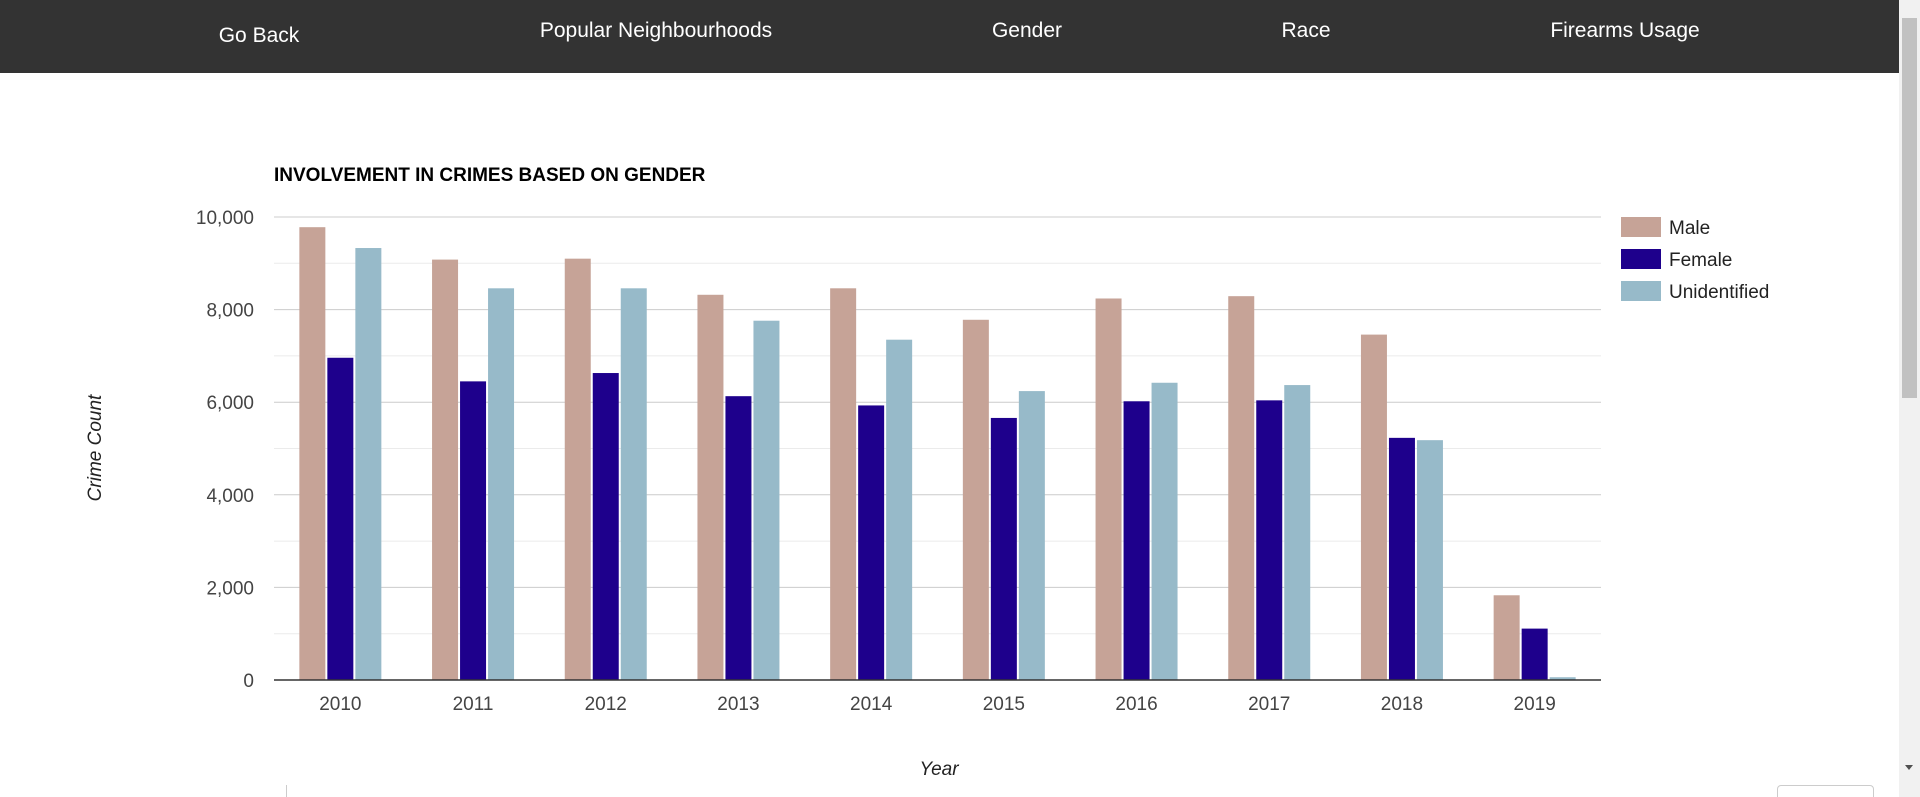 Image resolution: width=1920 pixels, height=797 pixels. I want to click on legend-label-unidentified: Unidentified, so click(1719, 292).